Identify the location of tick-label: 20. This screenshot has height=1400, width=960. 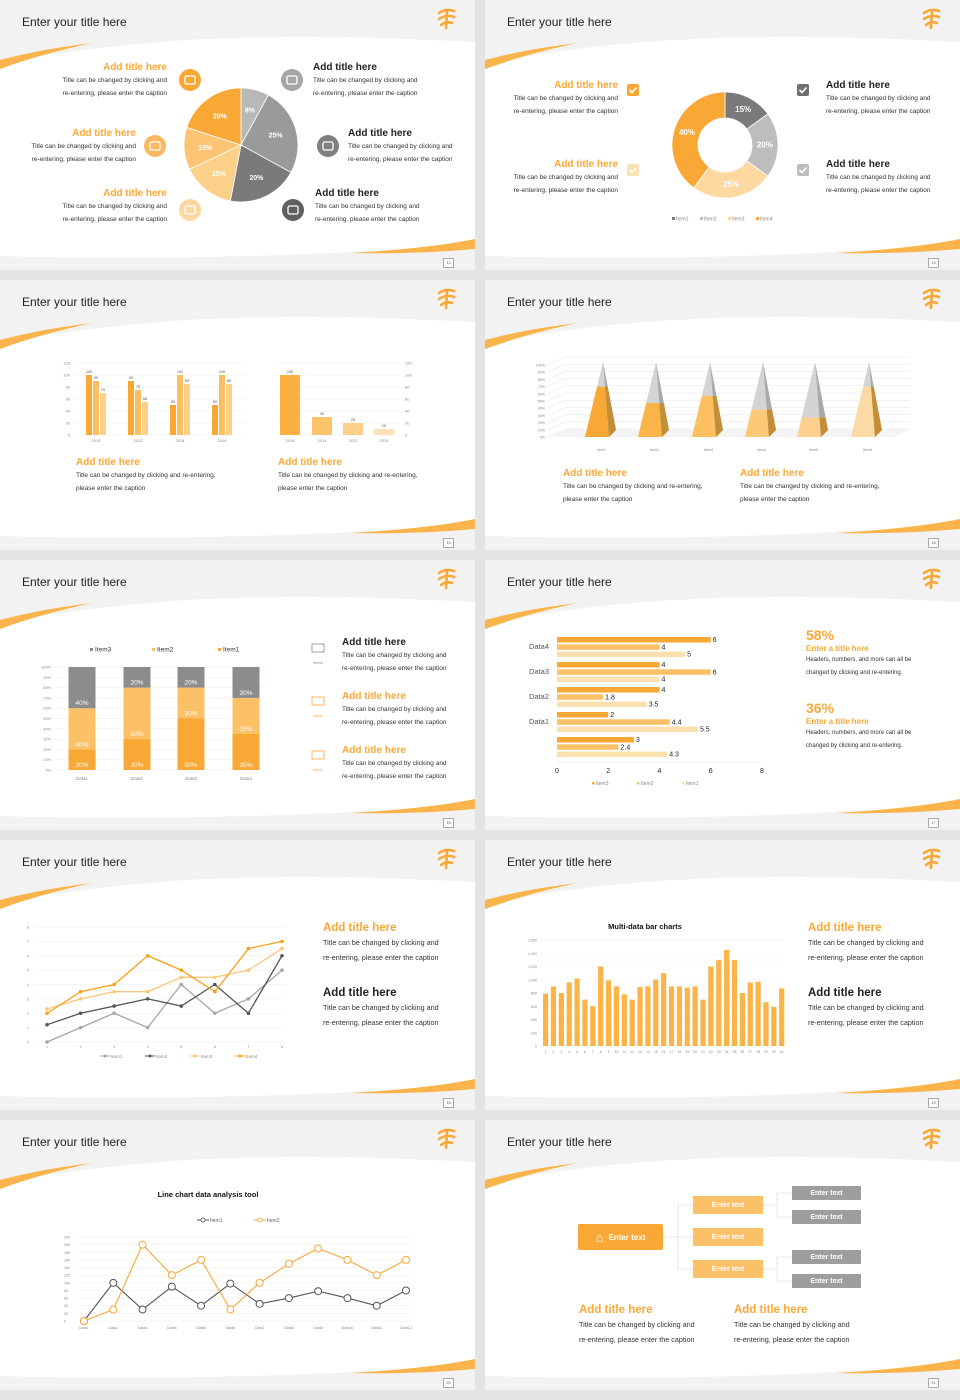
(407, 423).